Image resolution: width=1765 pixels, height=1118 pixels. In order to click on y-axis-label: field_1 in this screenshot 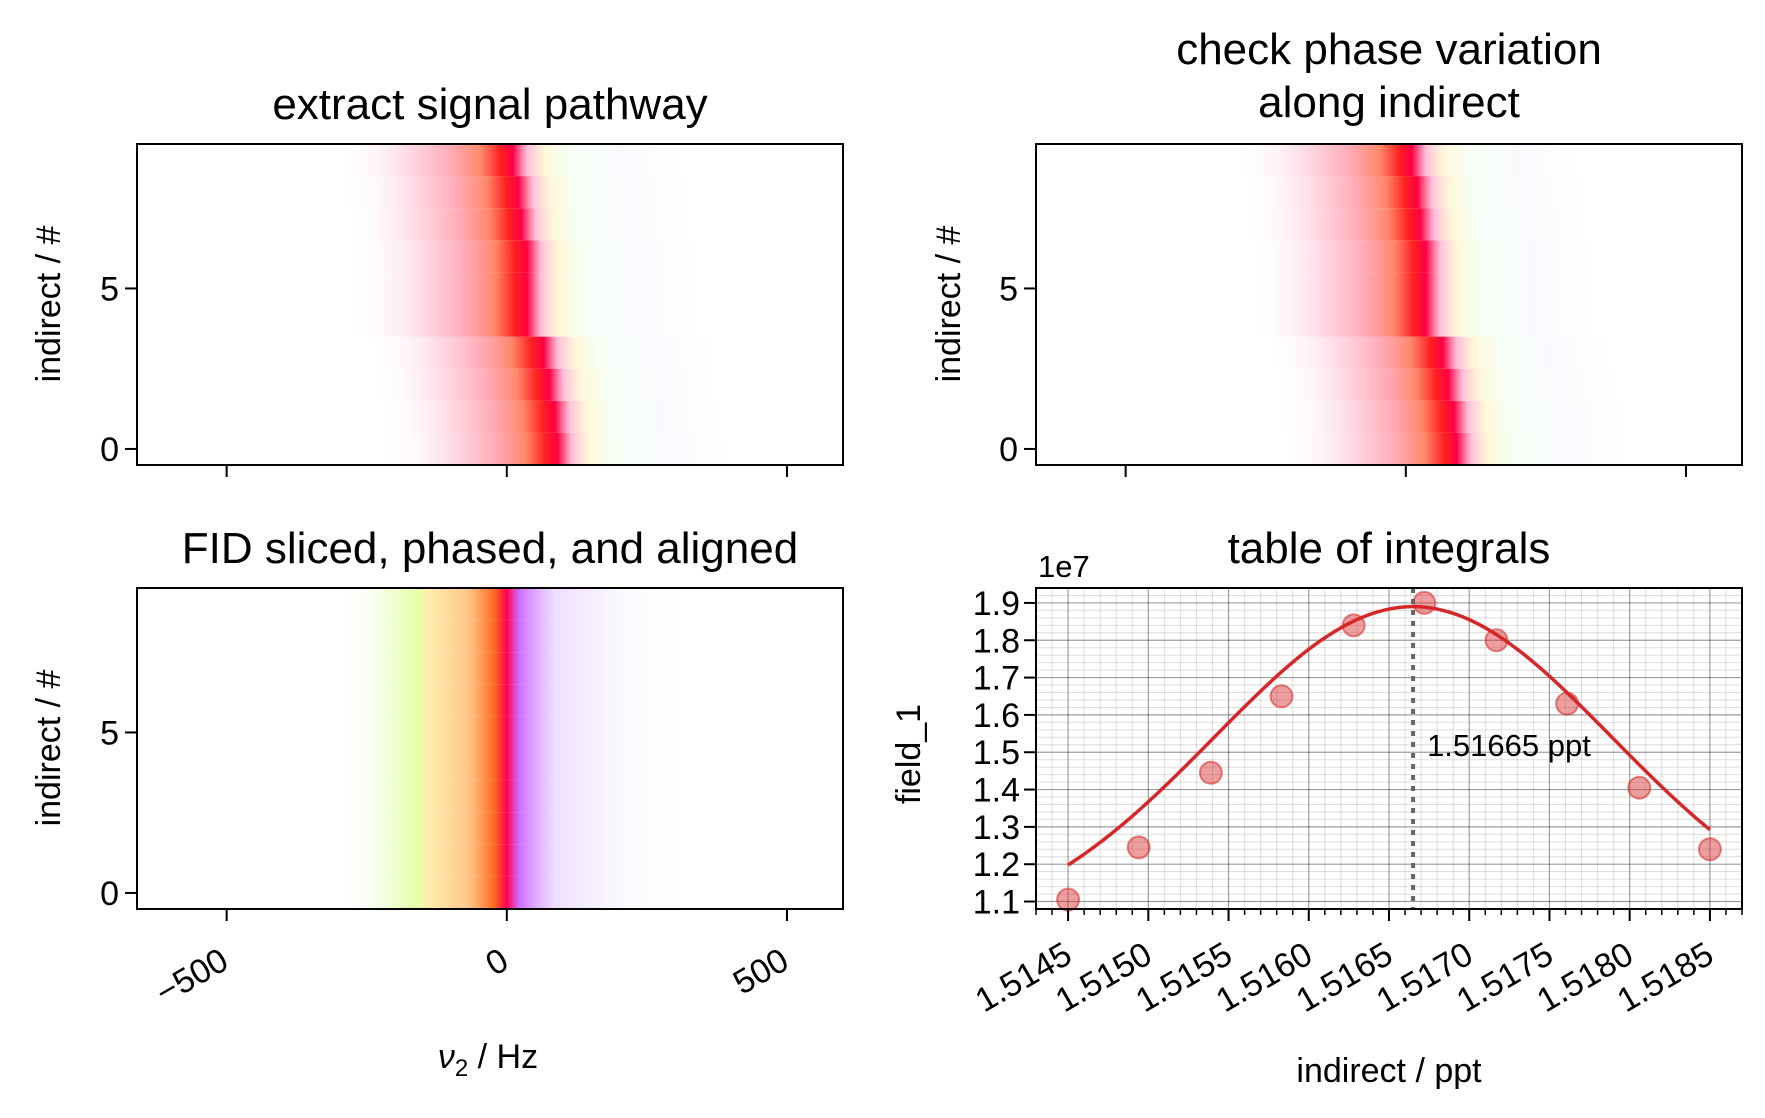, I will do `click(909, 754)`.